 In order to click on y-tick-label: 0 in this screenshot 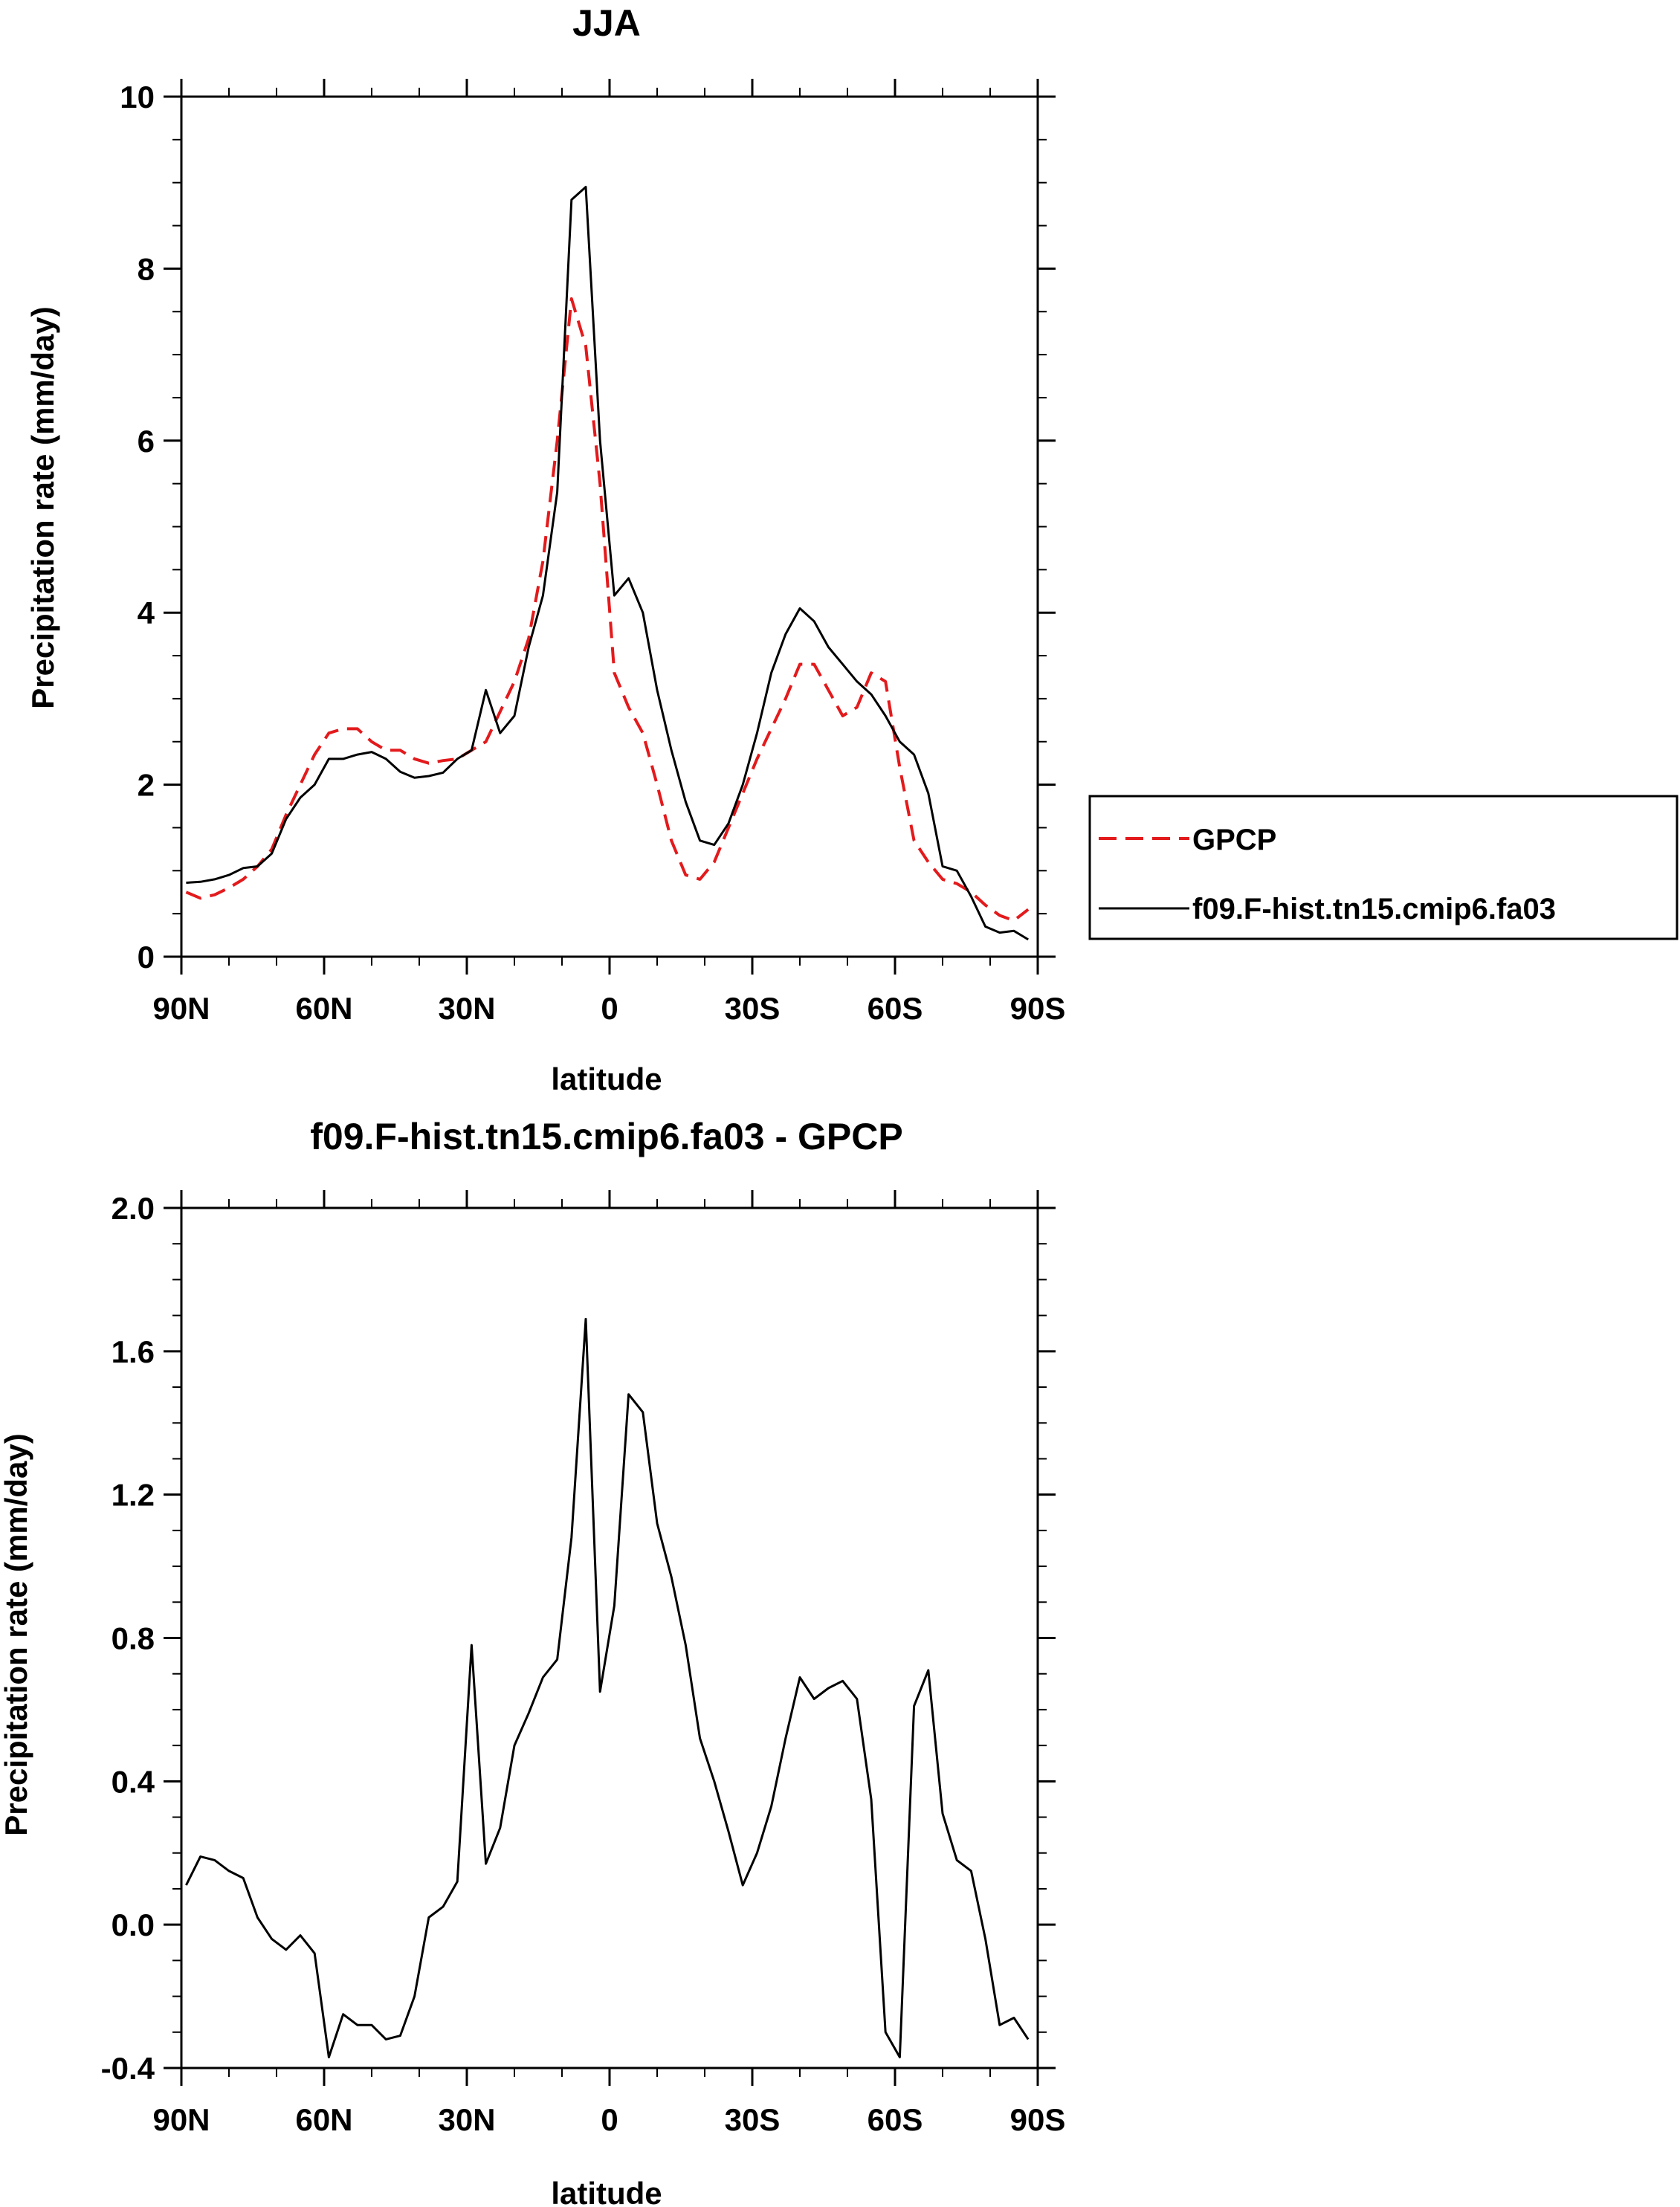, I will do `click(147, 957)`.